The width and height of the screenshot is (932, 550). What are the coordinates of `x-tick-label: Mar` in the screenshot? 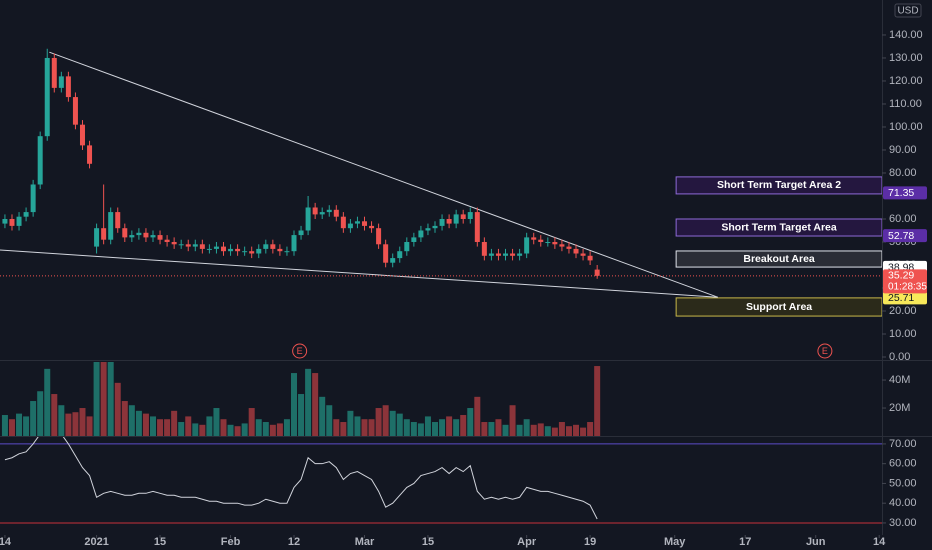 It's located at (365, 542).